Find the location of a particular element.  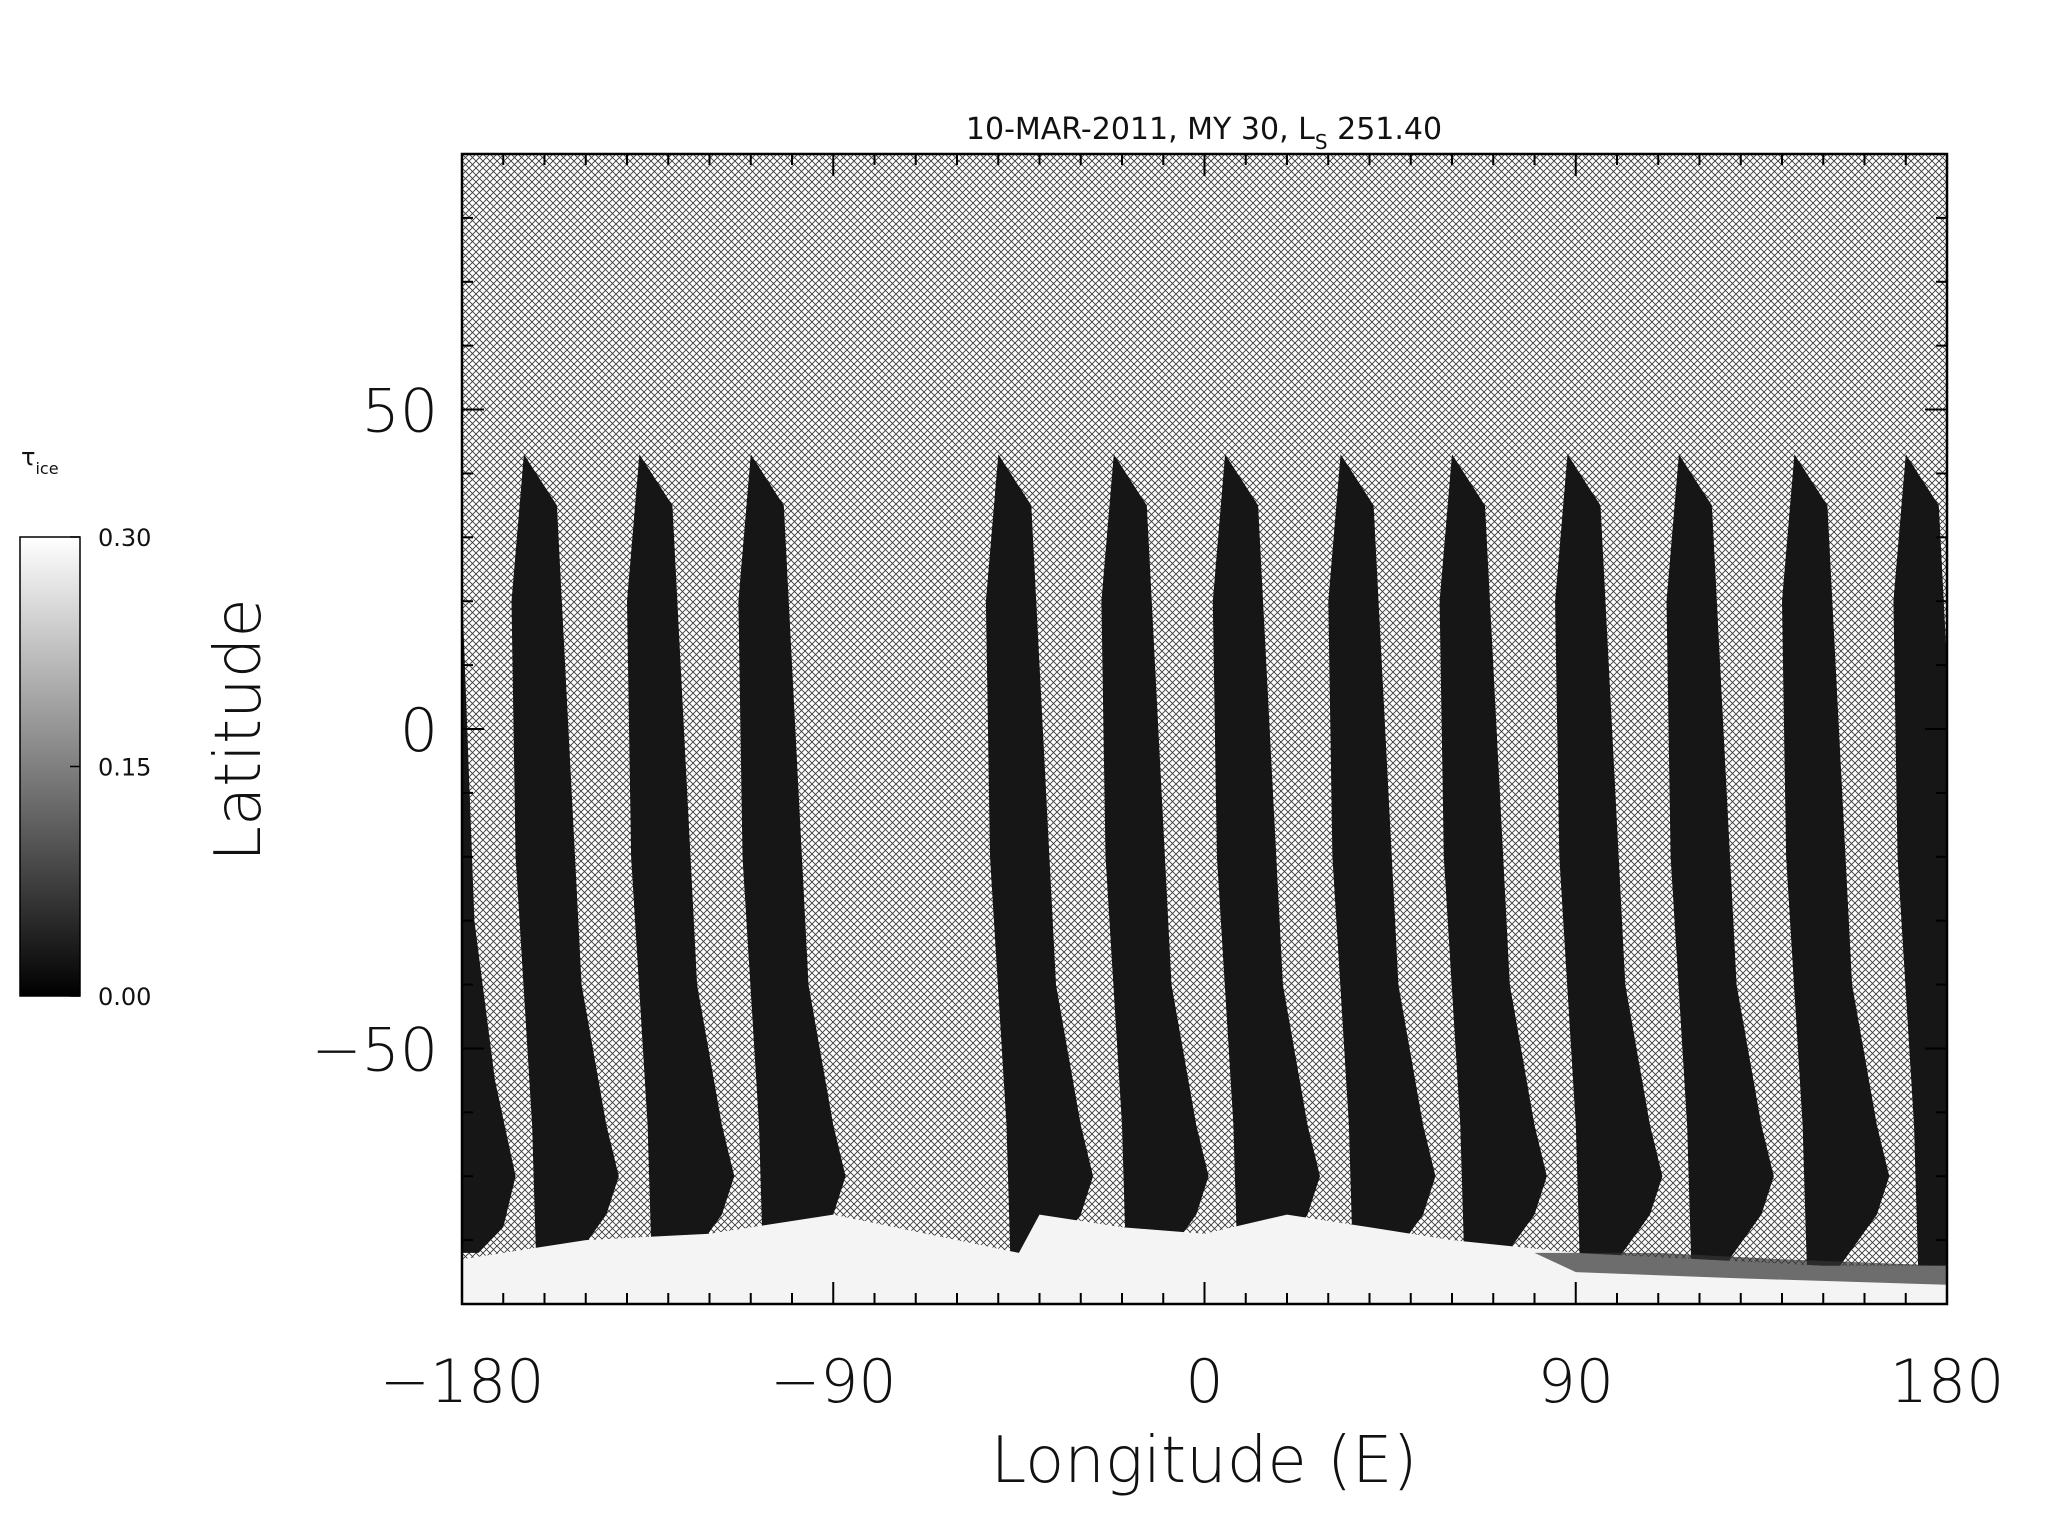

colorbar-label-subscript: ice is located at coordinates (46, 468).